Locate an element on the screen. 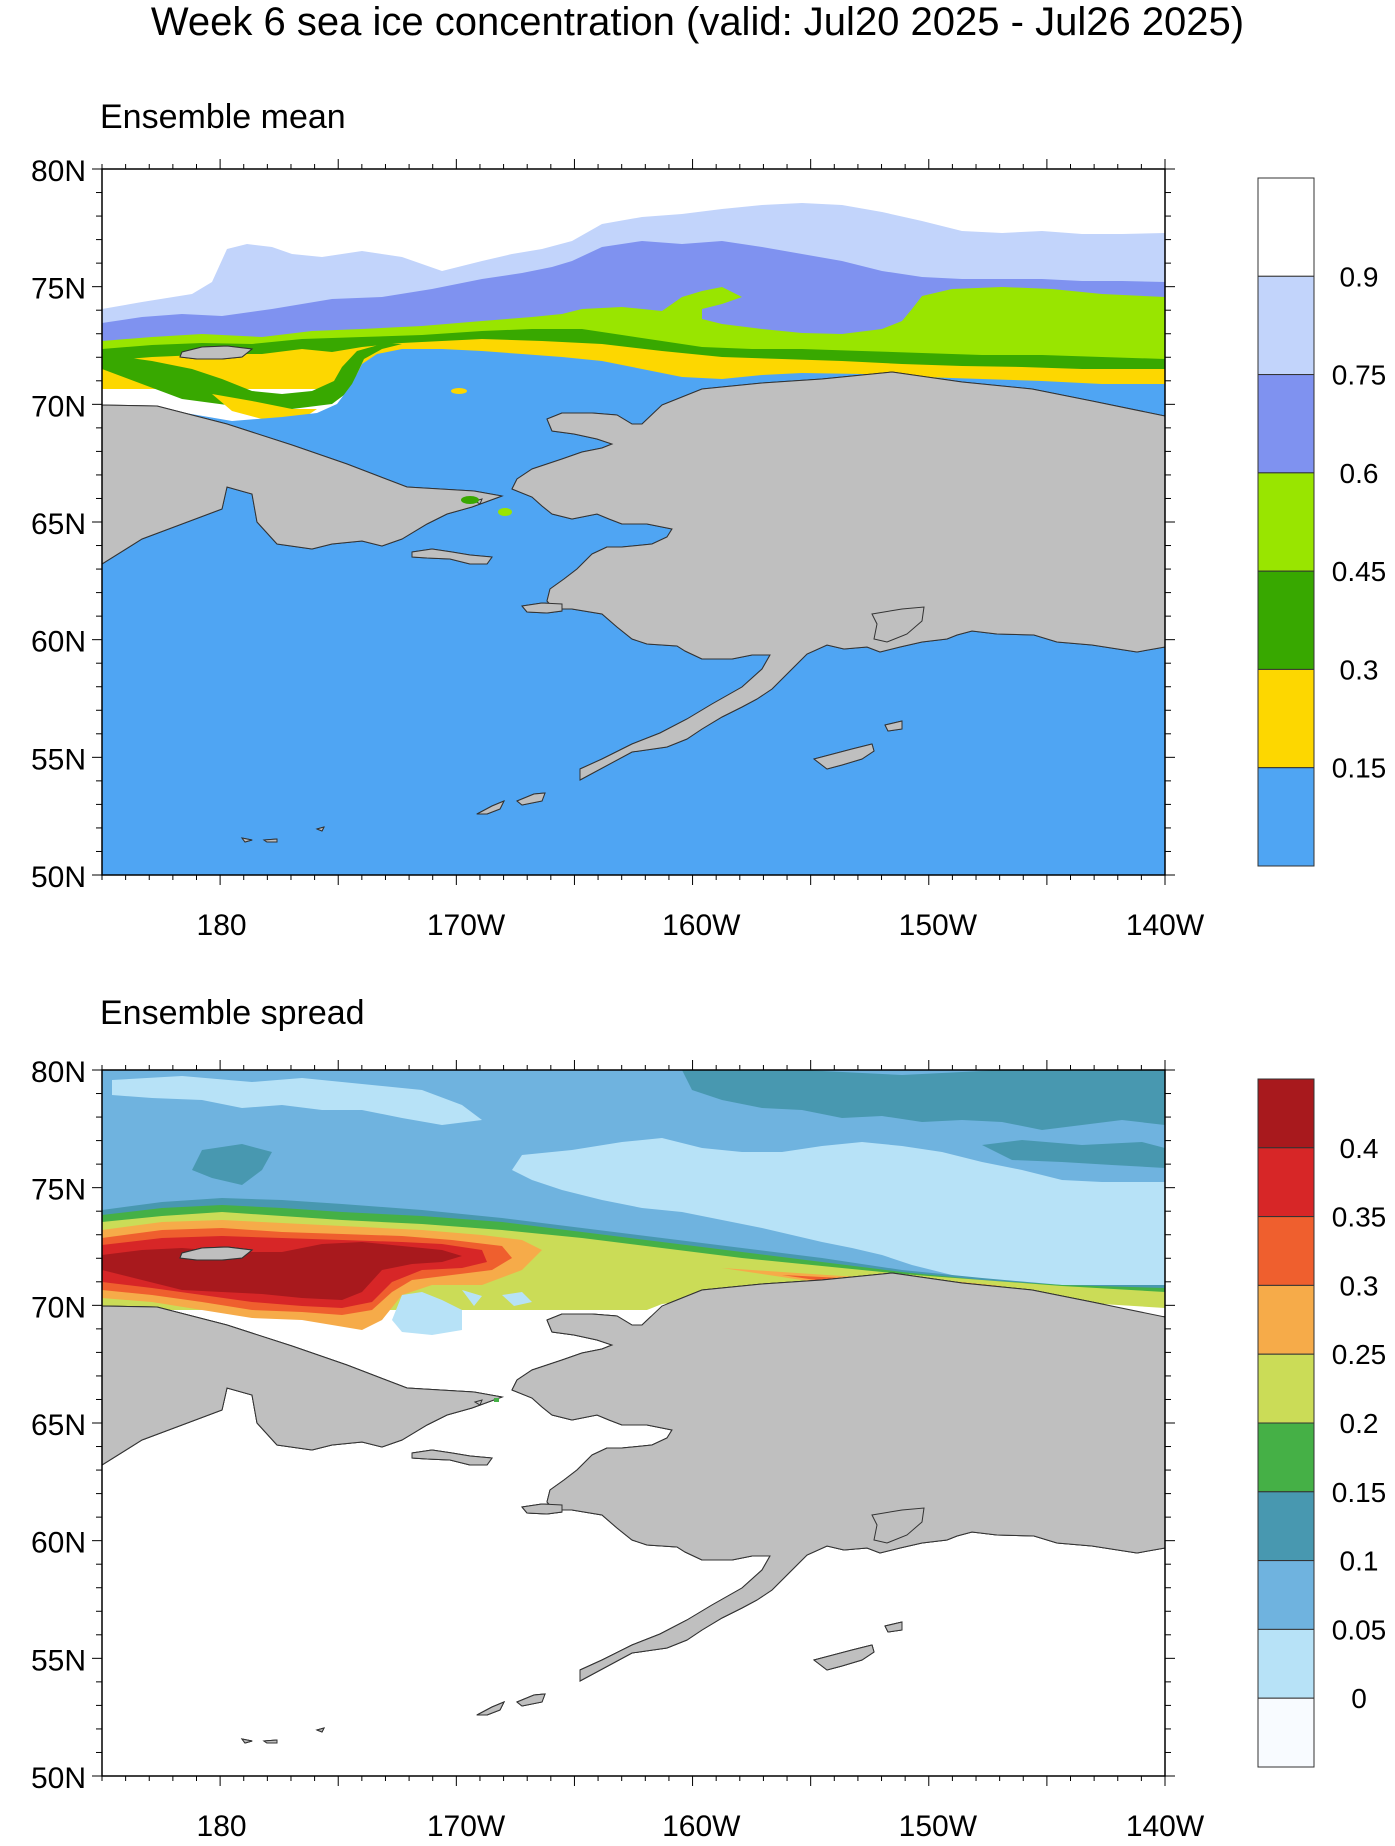 The image size is (1395, 1846). colorbar-label: 0.05 is located at coordinates (1359, 1629).